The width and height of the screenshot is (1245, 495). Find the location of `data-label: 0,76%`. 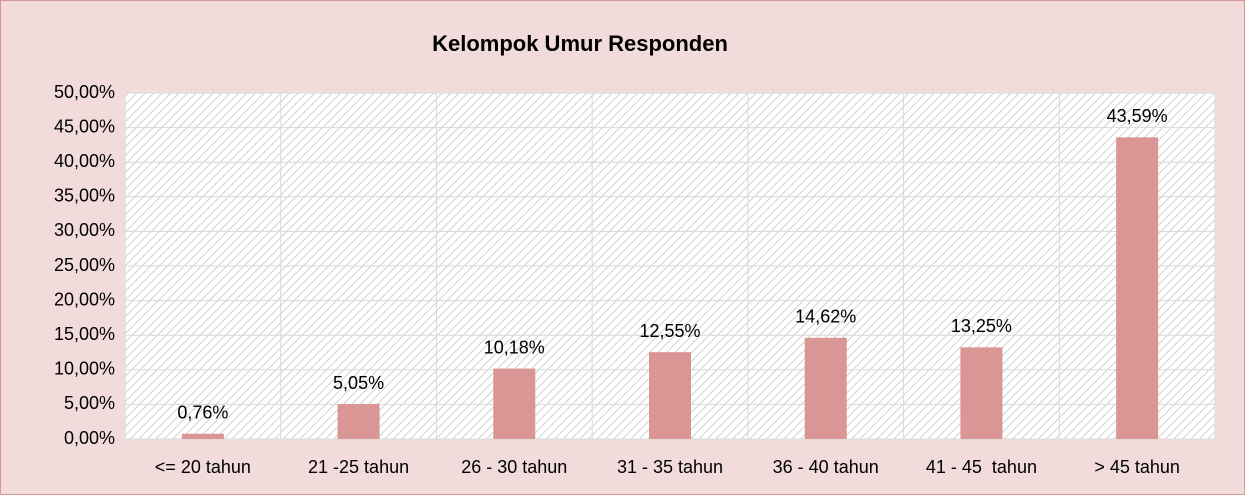

data-label: 0,76% is located at coordinates (202, 412).